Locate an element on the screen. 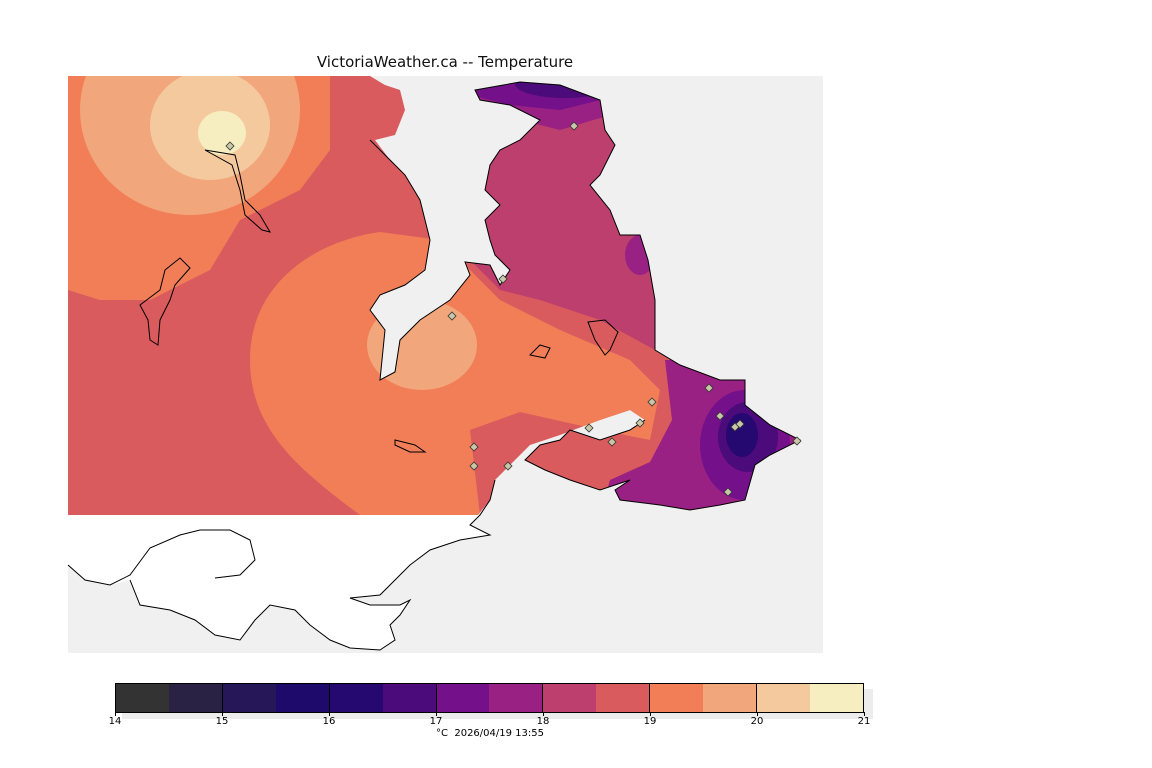 This screenshot has width=1152, height=768. coastline-south is located at coordinates (161, 557).